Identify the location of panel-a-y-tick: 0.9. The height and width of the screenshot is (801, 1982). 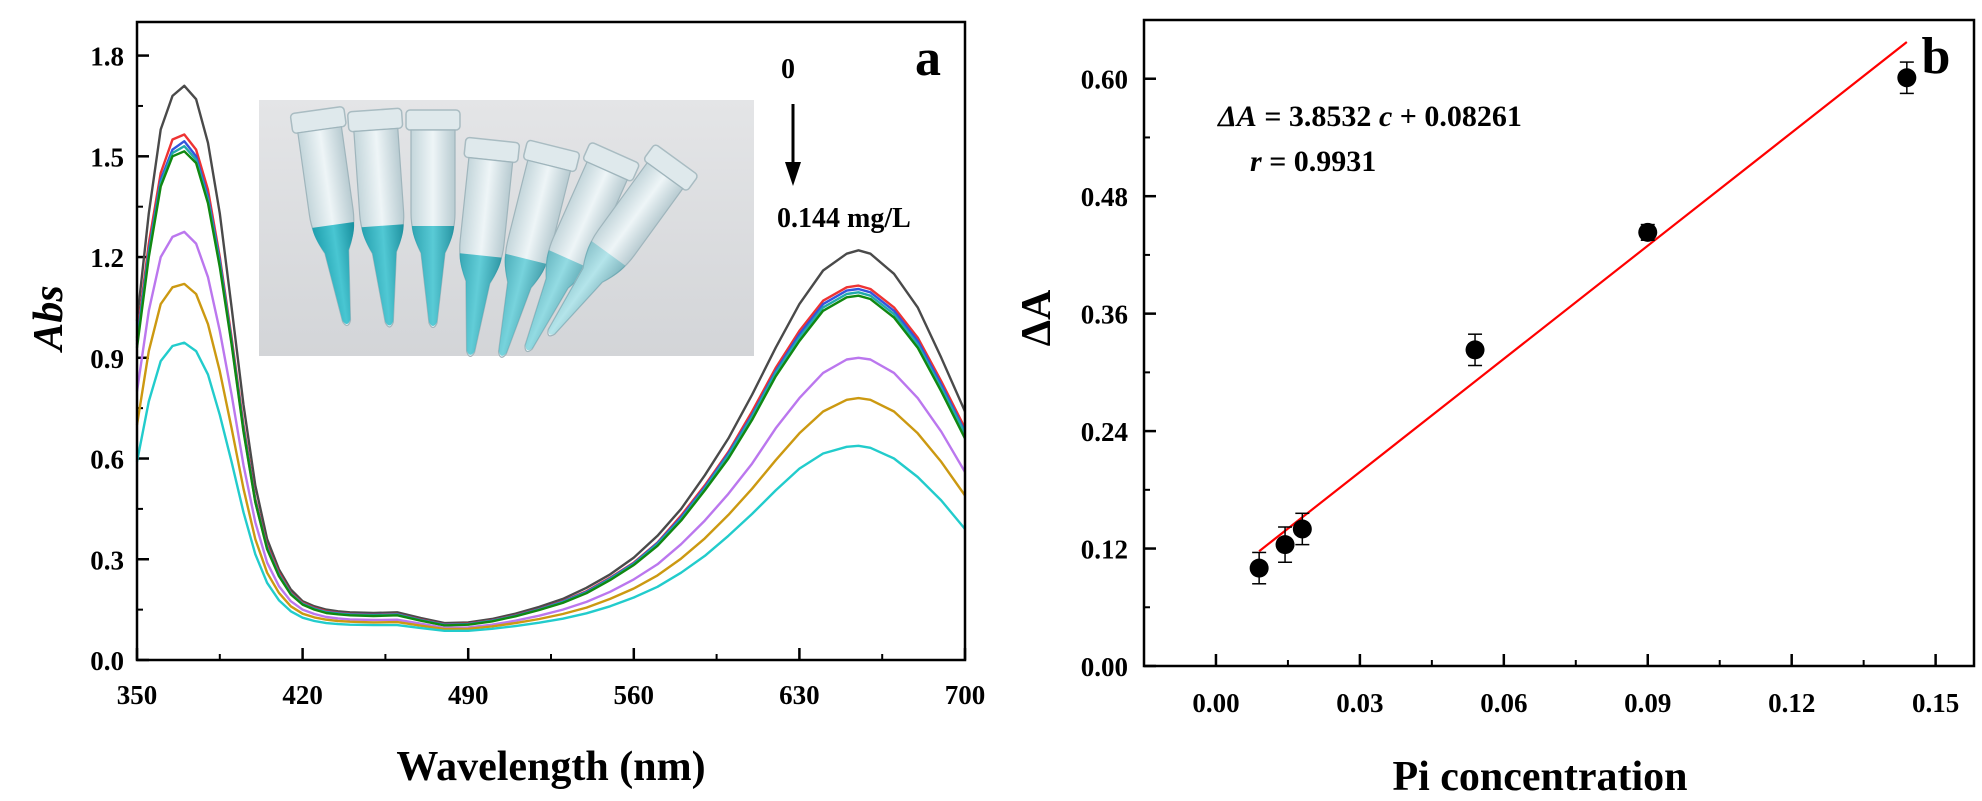
(107, 359).